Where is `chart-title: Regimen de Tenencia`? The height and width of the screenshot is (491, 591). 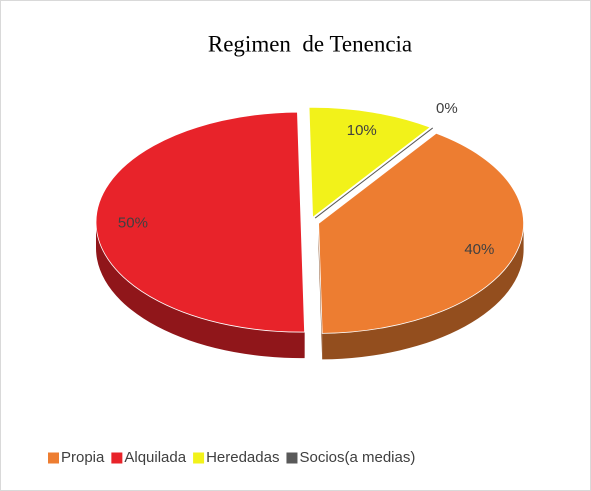
chart-title: Regimen de Tenencia is located at coordinates (310, 43).